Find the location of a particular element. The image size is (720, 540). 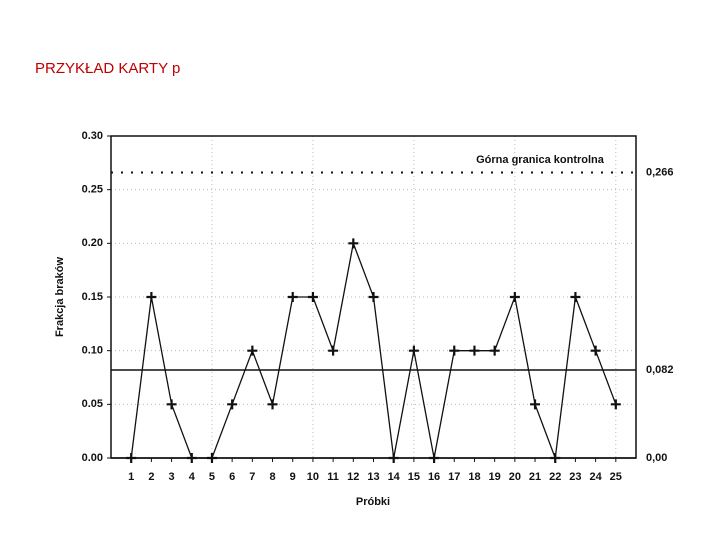

control-label: 0,00 is located at coordinates (656, 458).